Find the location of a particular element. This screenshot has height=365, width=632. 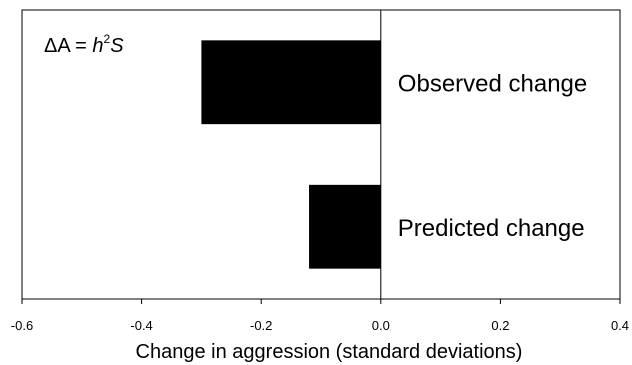

x-tick-label: 0.4 is located at coordinates (620, 325).